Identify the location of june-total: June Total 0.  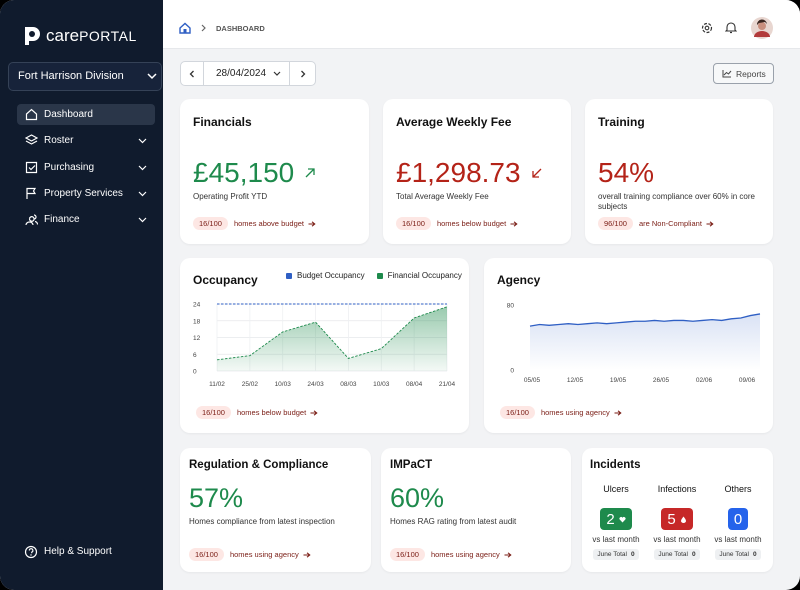
(738, 554).